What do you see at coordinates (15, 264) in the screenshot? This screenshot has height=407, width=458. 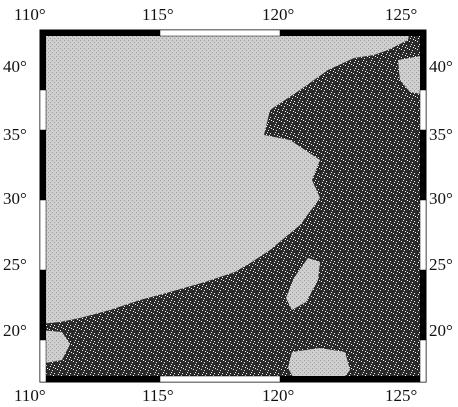 I see `lat-label-25-left: 25°` at bounding box center [15, 264].